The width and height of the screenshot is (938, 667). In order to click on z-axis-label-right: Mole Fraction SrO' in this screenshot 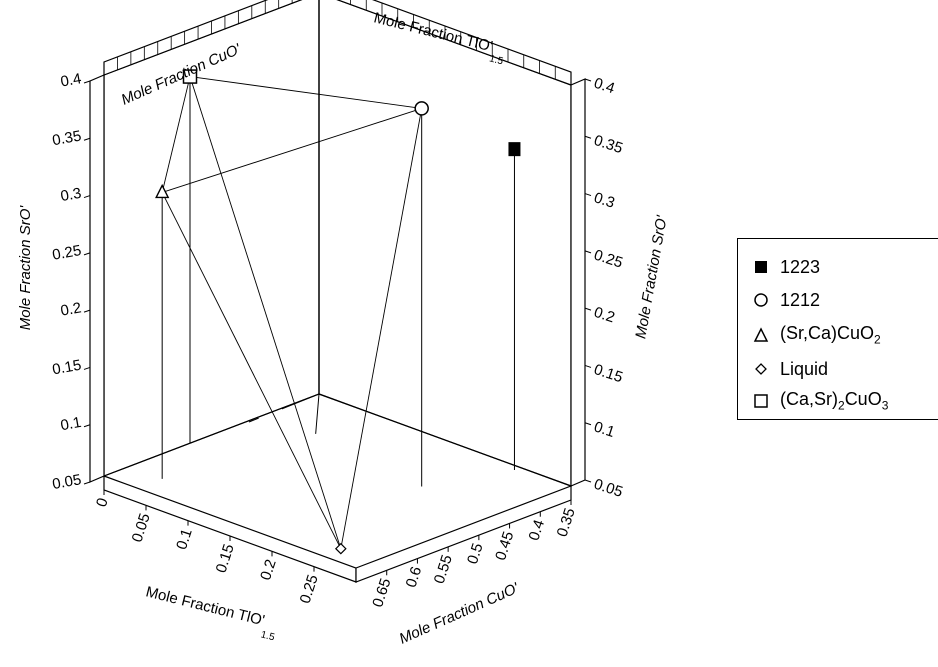, I will do `click(651, 276)`.